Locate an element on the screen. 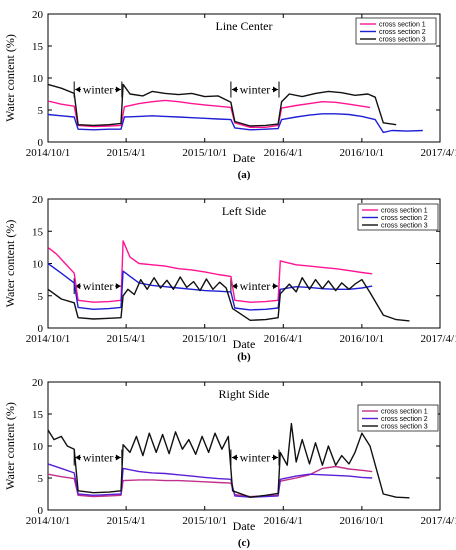  panel-caption: (c) is located at coordinates (244, 543).